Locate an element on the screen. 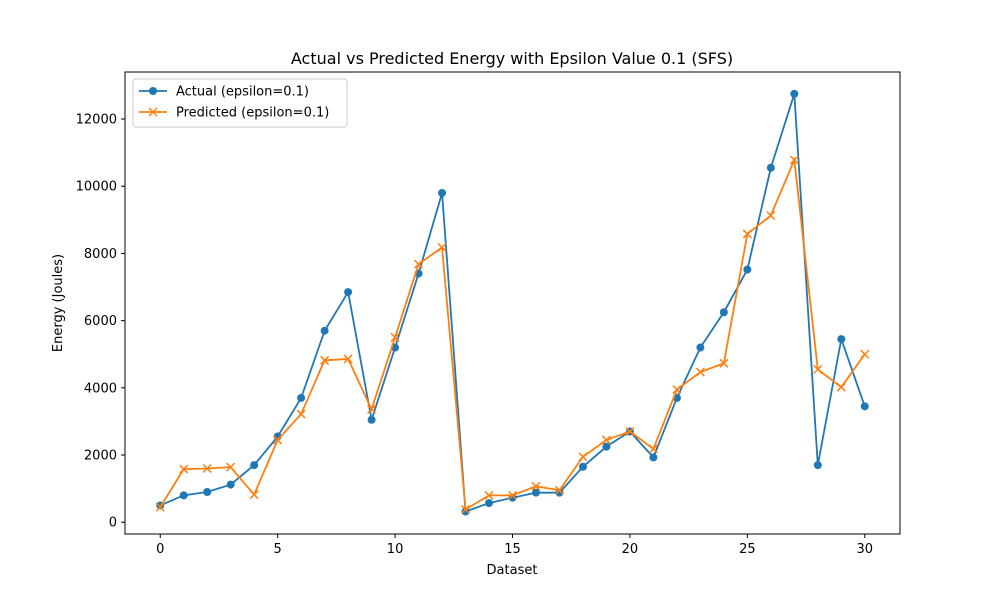  x-tick-label: 20 is located at coordinates (630, 549).